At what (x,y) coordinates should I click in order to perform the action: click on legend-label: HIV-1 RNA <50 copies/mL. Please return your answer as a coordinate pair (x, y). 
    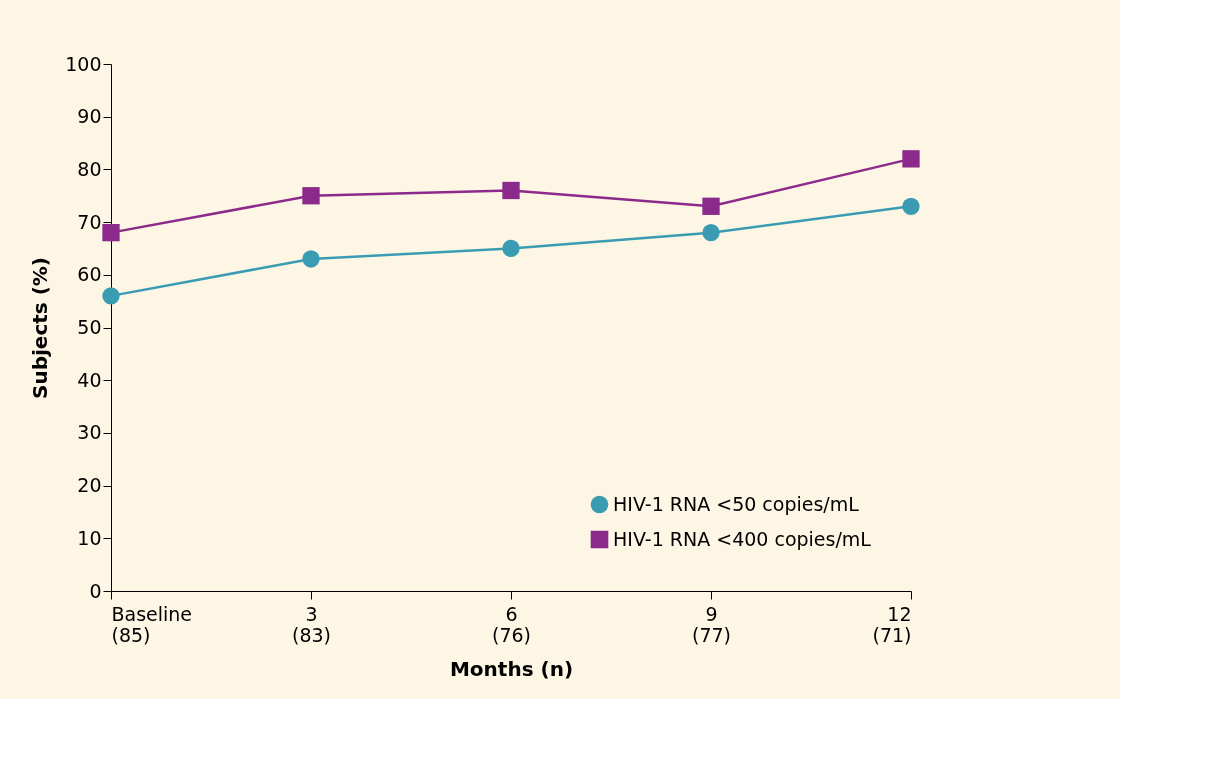
    Looking at the image, I should click on (736, 503).